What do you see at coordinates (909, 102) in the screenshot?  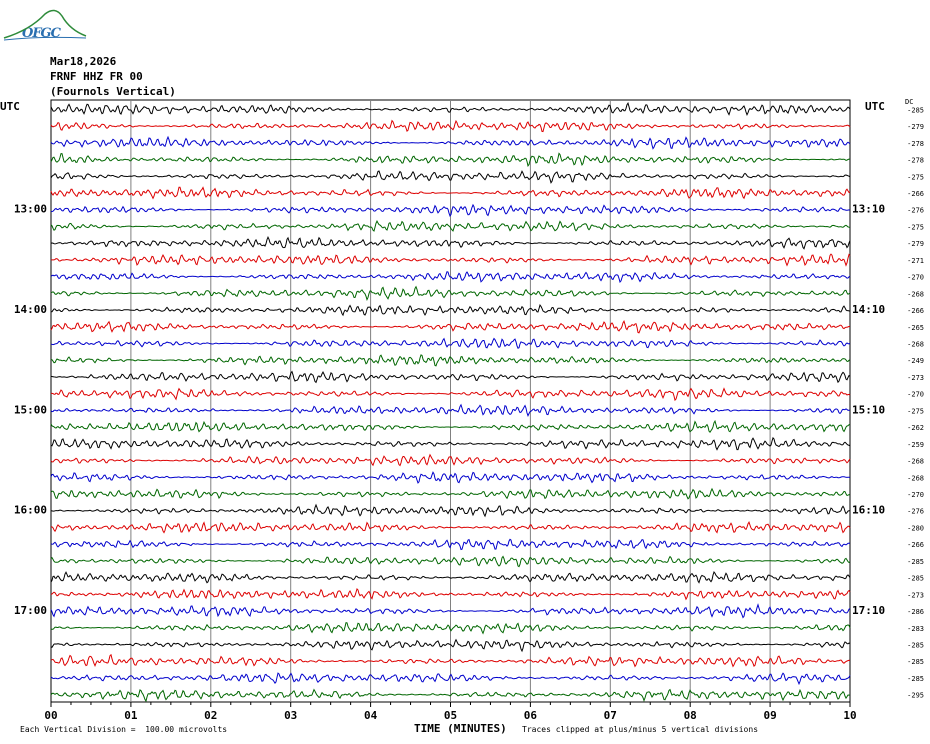 I see `dc-header-label: DC` at bounding box center [909, 102].